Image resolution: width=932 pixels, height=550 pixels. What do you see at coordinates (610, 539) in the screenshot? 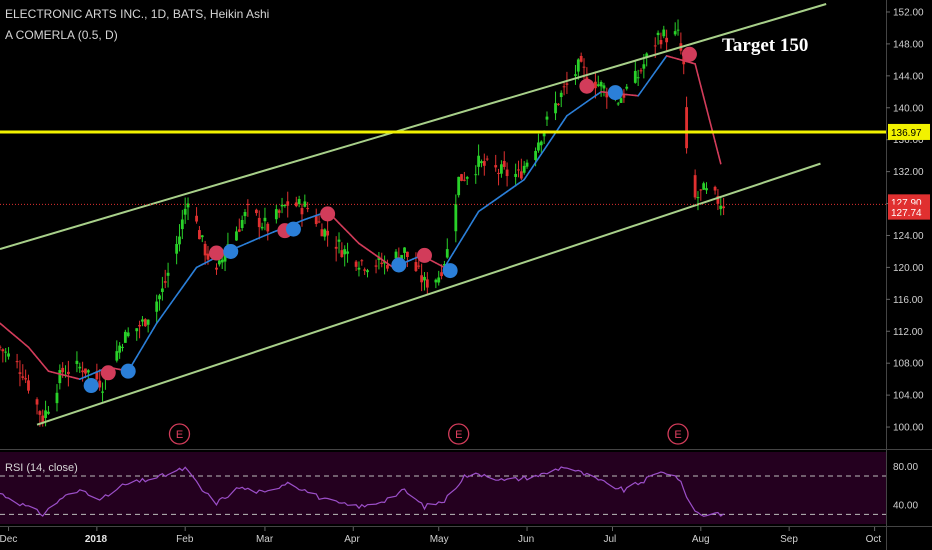
I see `x-tick-label: Jul` at bounding box center [610, 539].